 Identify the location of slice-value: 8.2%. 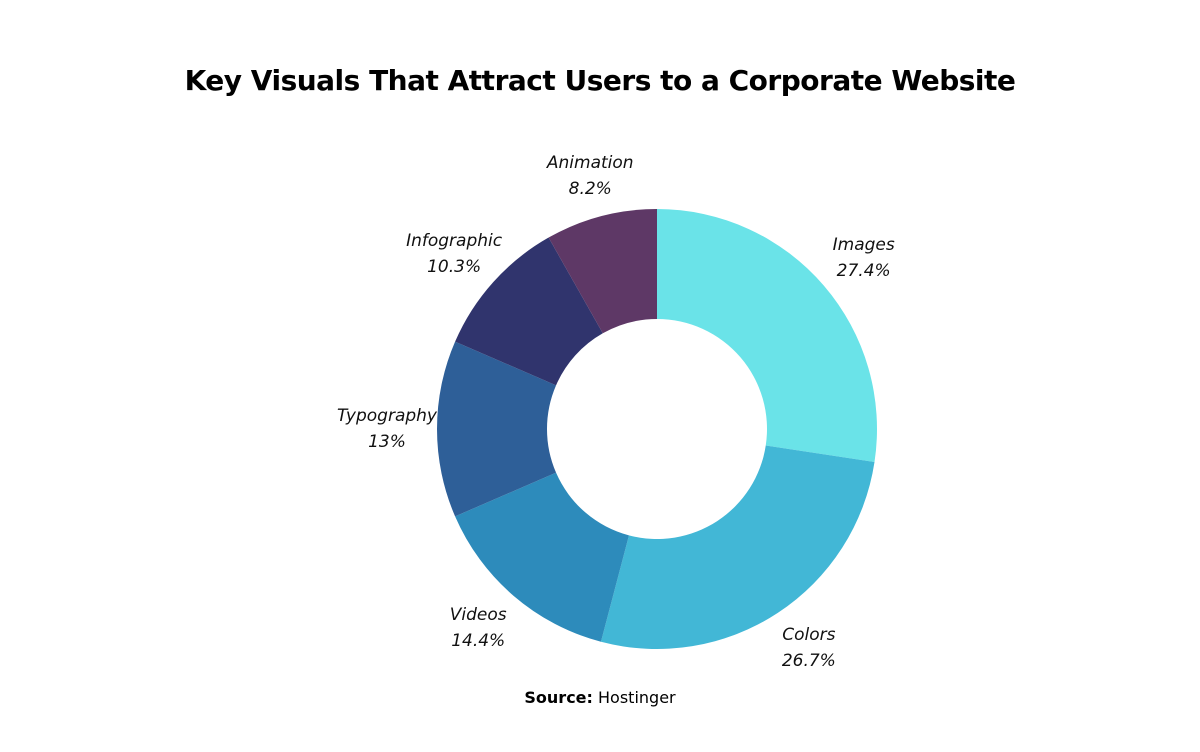
(590, 188).